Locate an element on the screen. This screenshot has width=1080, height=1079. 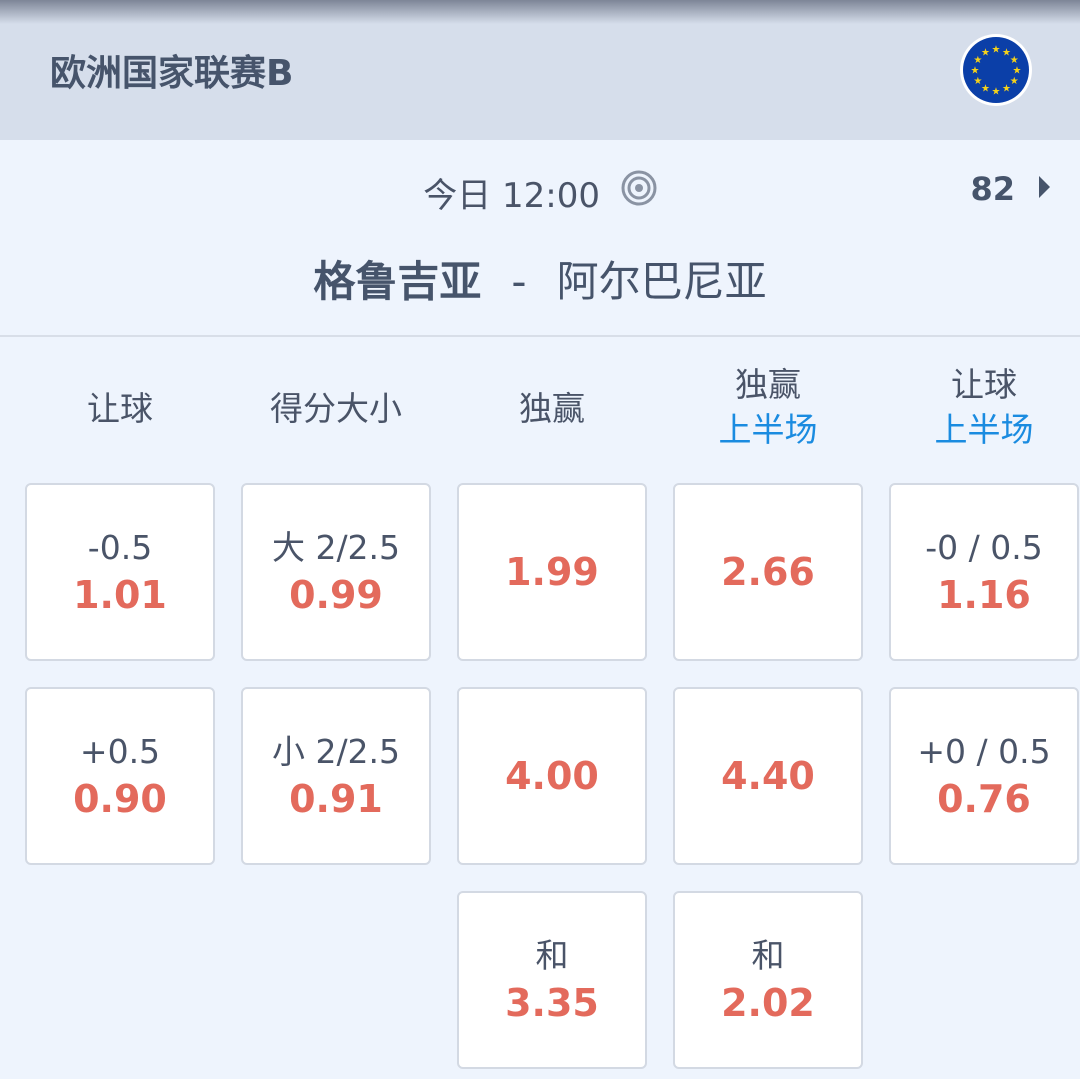
more-markets-button: 82 is located at coordinates (1010, 189).